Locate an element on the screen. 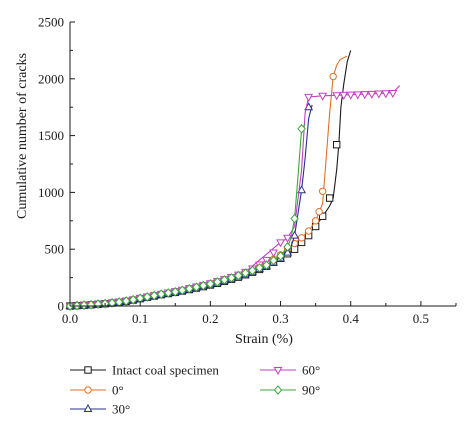 The width and height of the screenshot is (474, 438). y-tick-label: 1500 is located at coordinates (51, 135).